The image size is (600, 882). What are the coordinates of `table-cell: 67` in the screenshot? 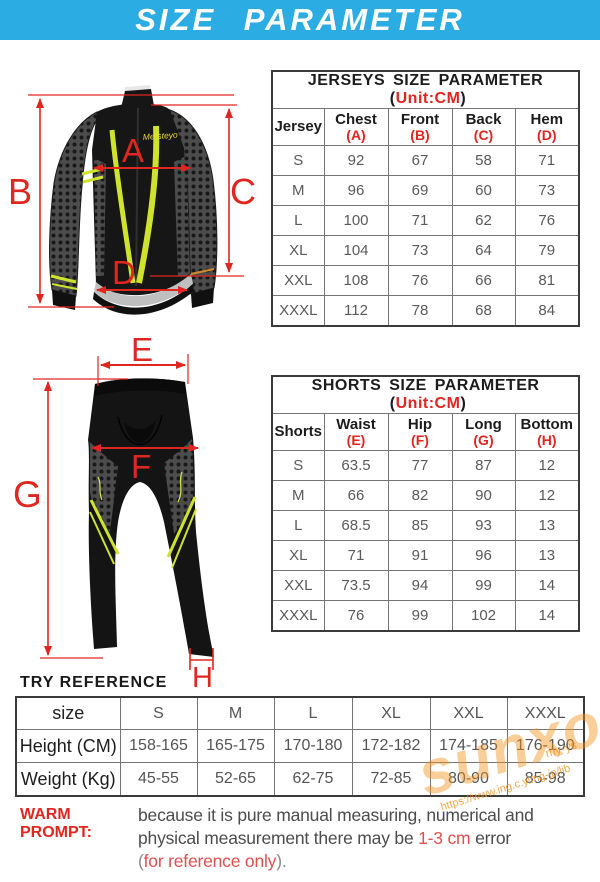 It's located at (420, 160).